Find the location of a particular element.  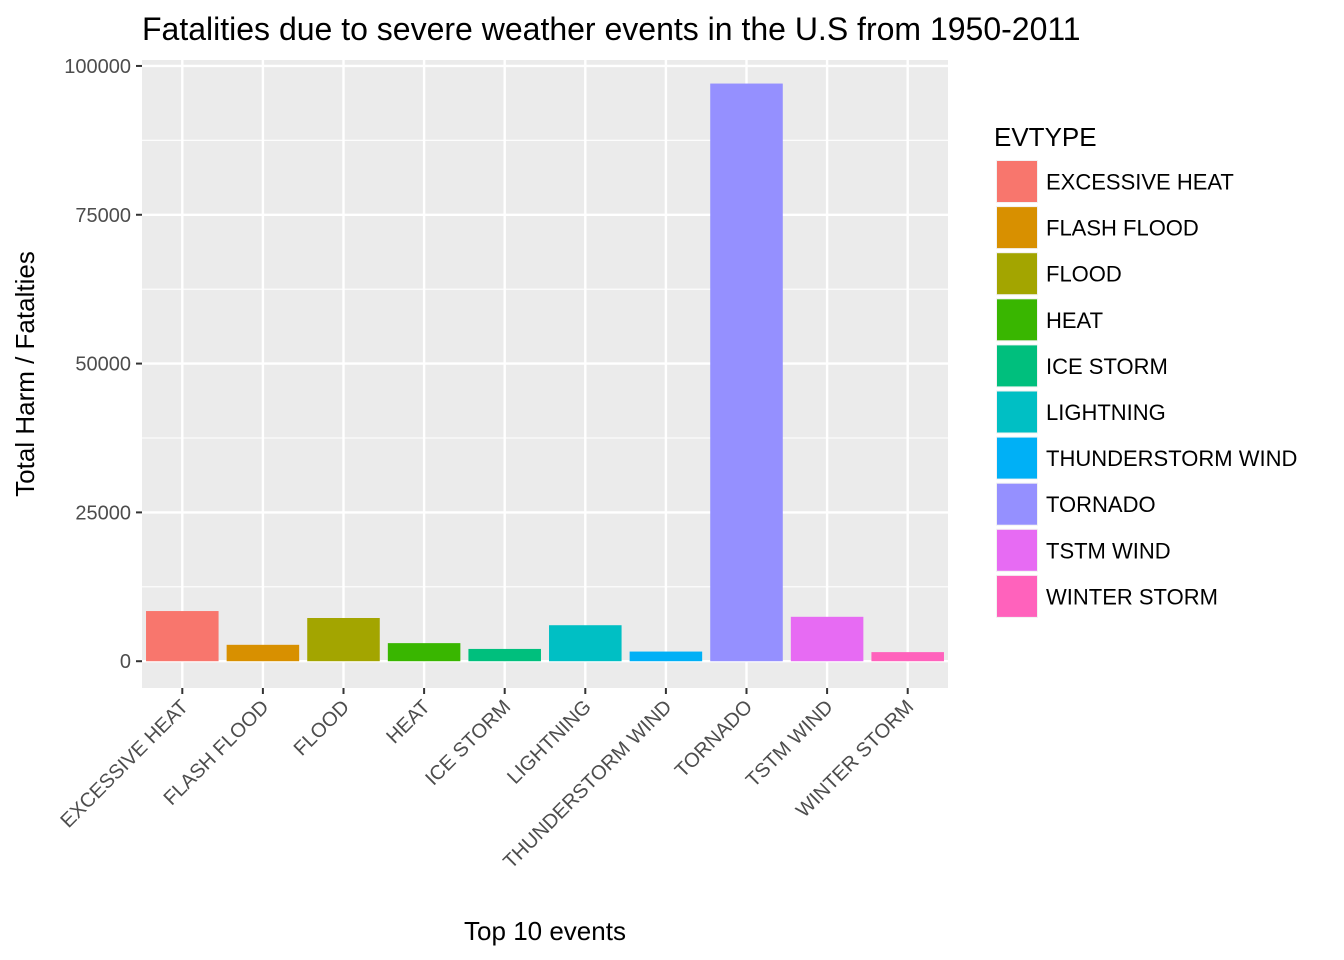

legend-label: HEAT is located at coordinates (1074, 320).